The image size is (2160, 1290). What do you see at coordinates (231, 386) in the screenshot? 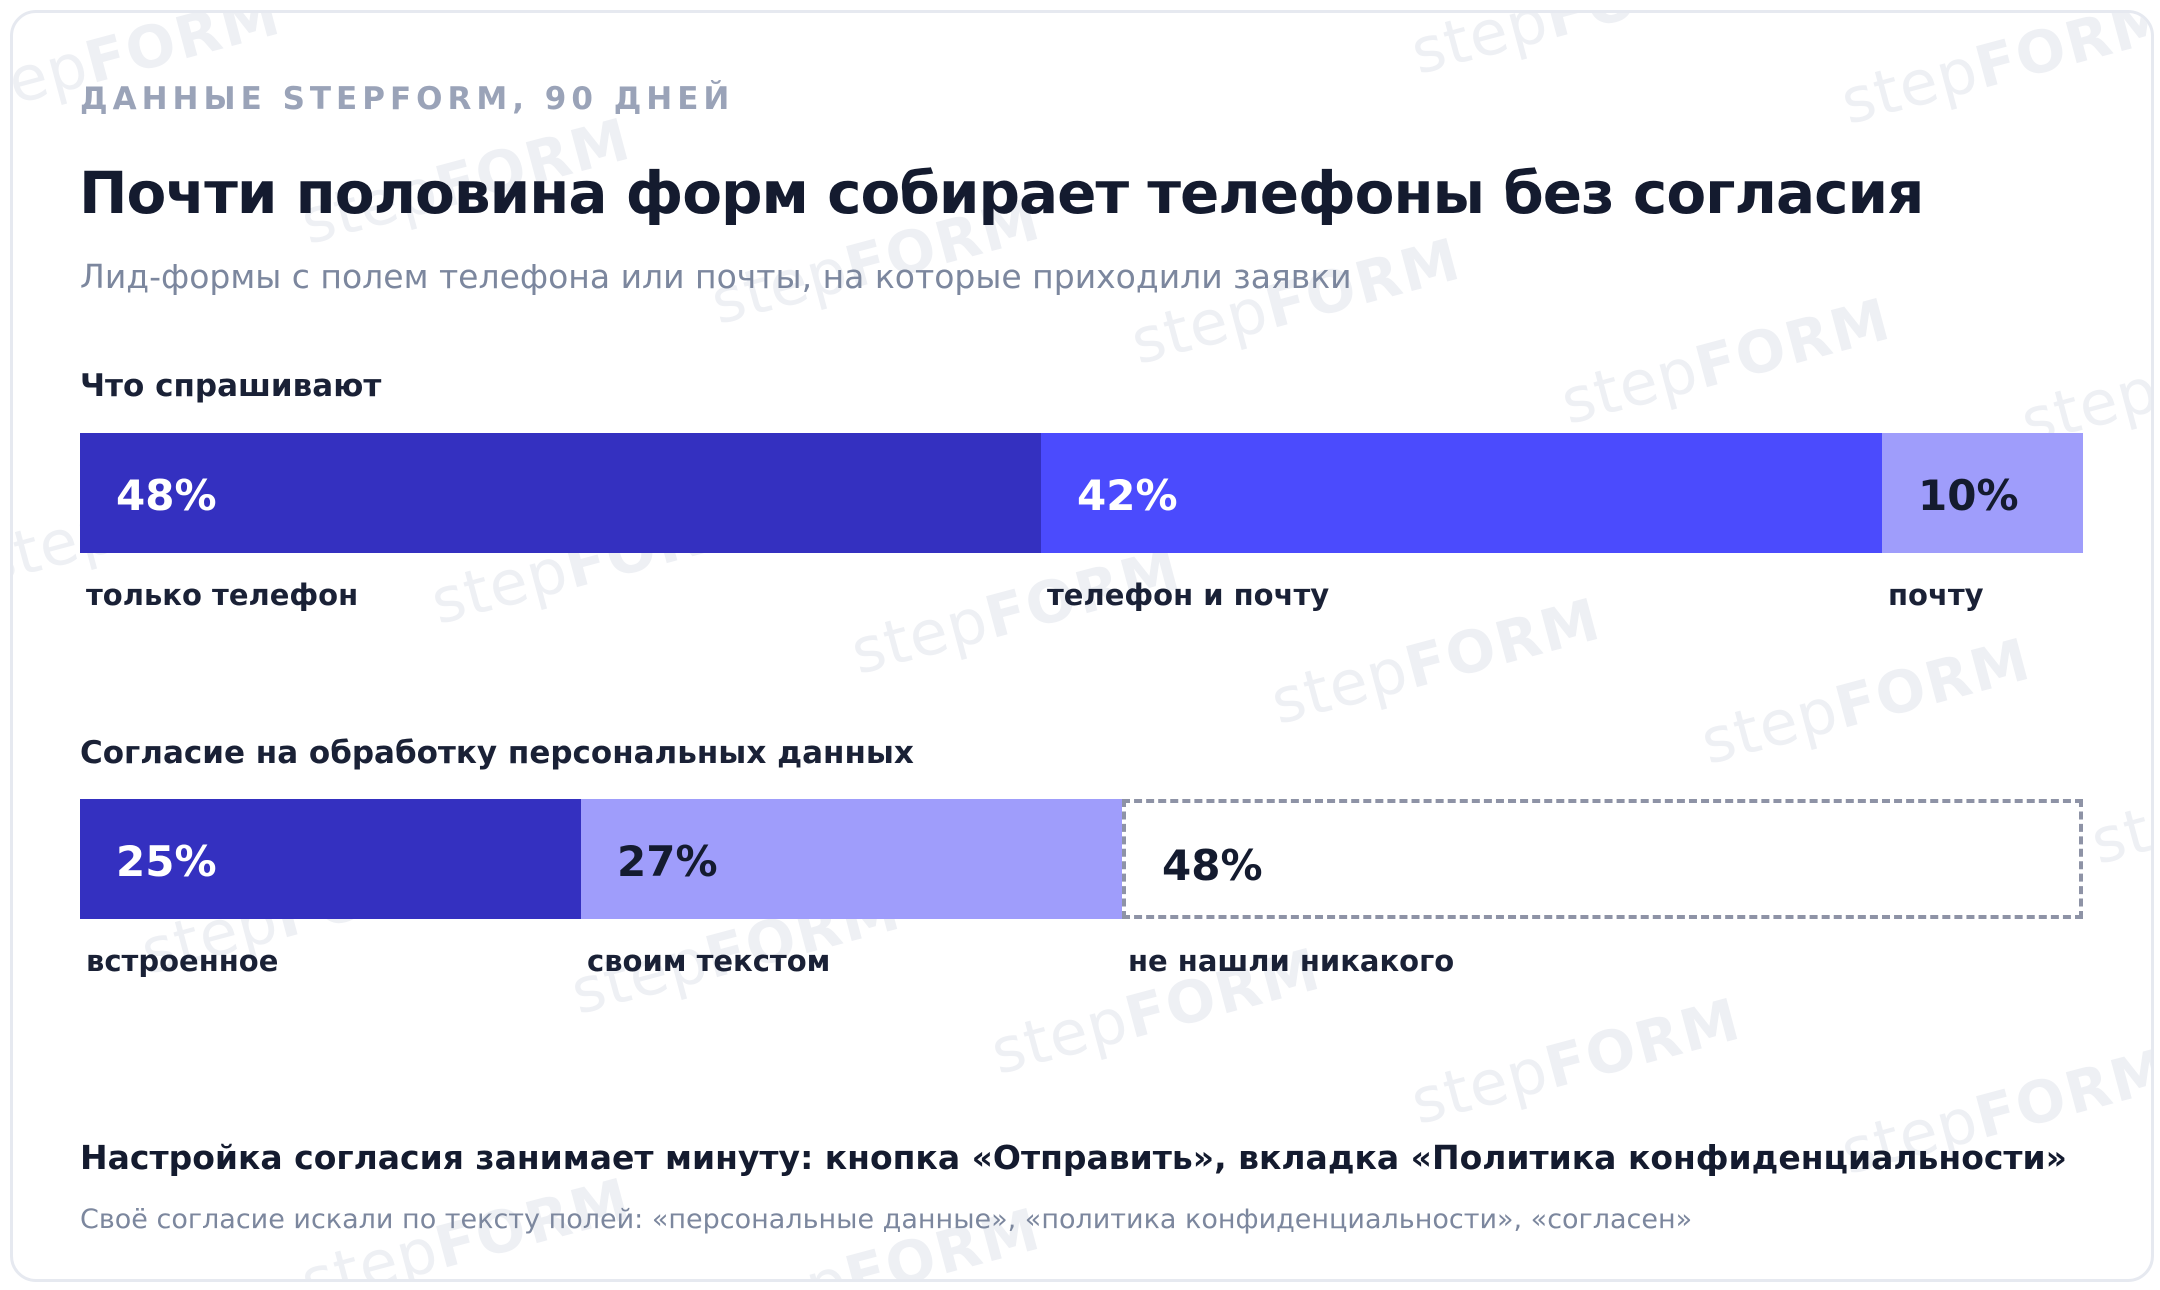
I see `chart-1-title: Что спрашивают` at bounding box center [231, 386].